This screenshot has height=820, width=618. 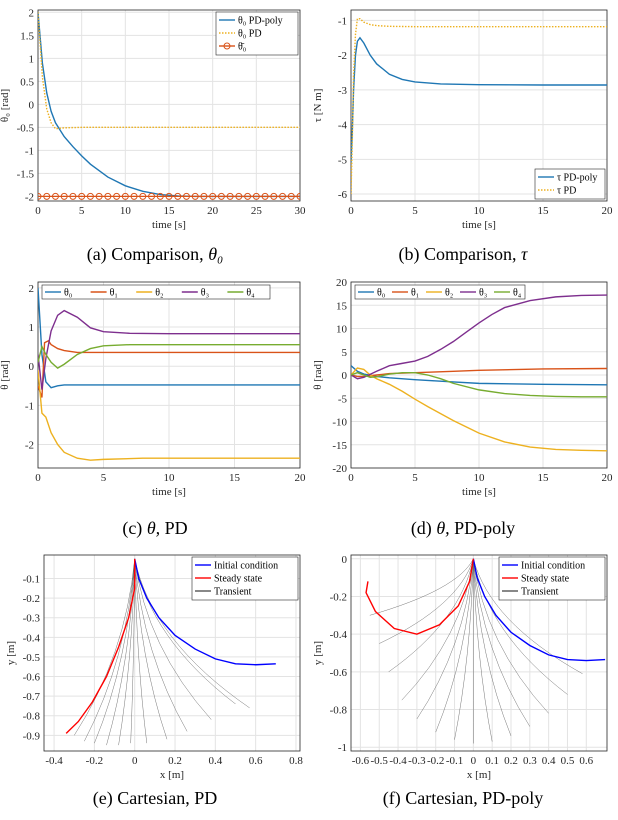 What do you see at coordinates (568, 761) in the screenshot?
I see `x-tick-label: 0.5` at bounding box center [568, 761].